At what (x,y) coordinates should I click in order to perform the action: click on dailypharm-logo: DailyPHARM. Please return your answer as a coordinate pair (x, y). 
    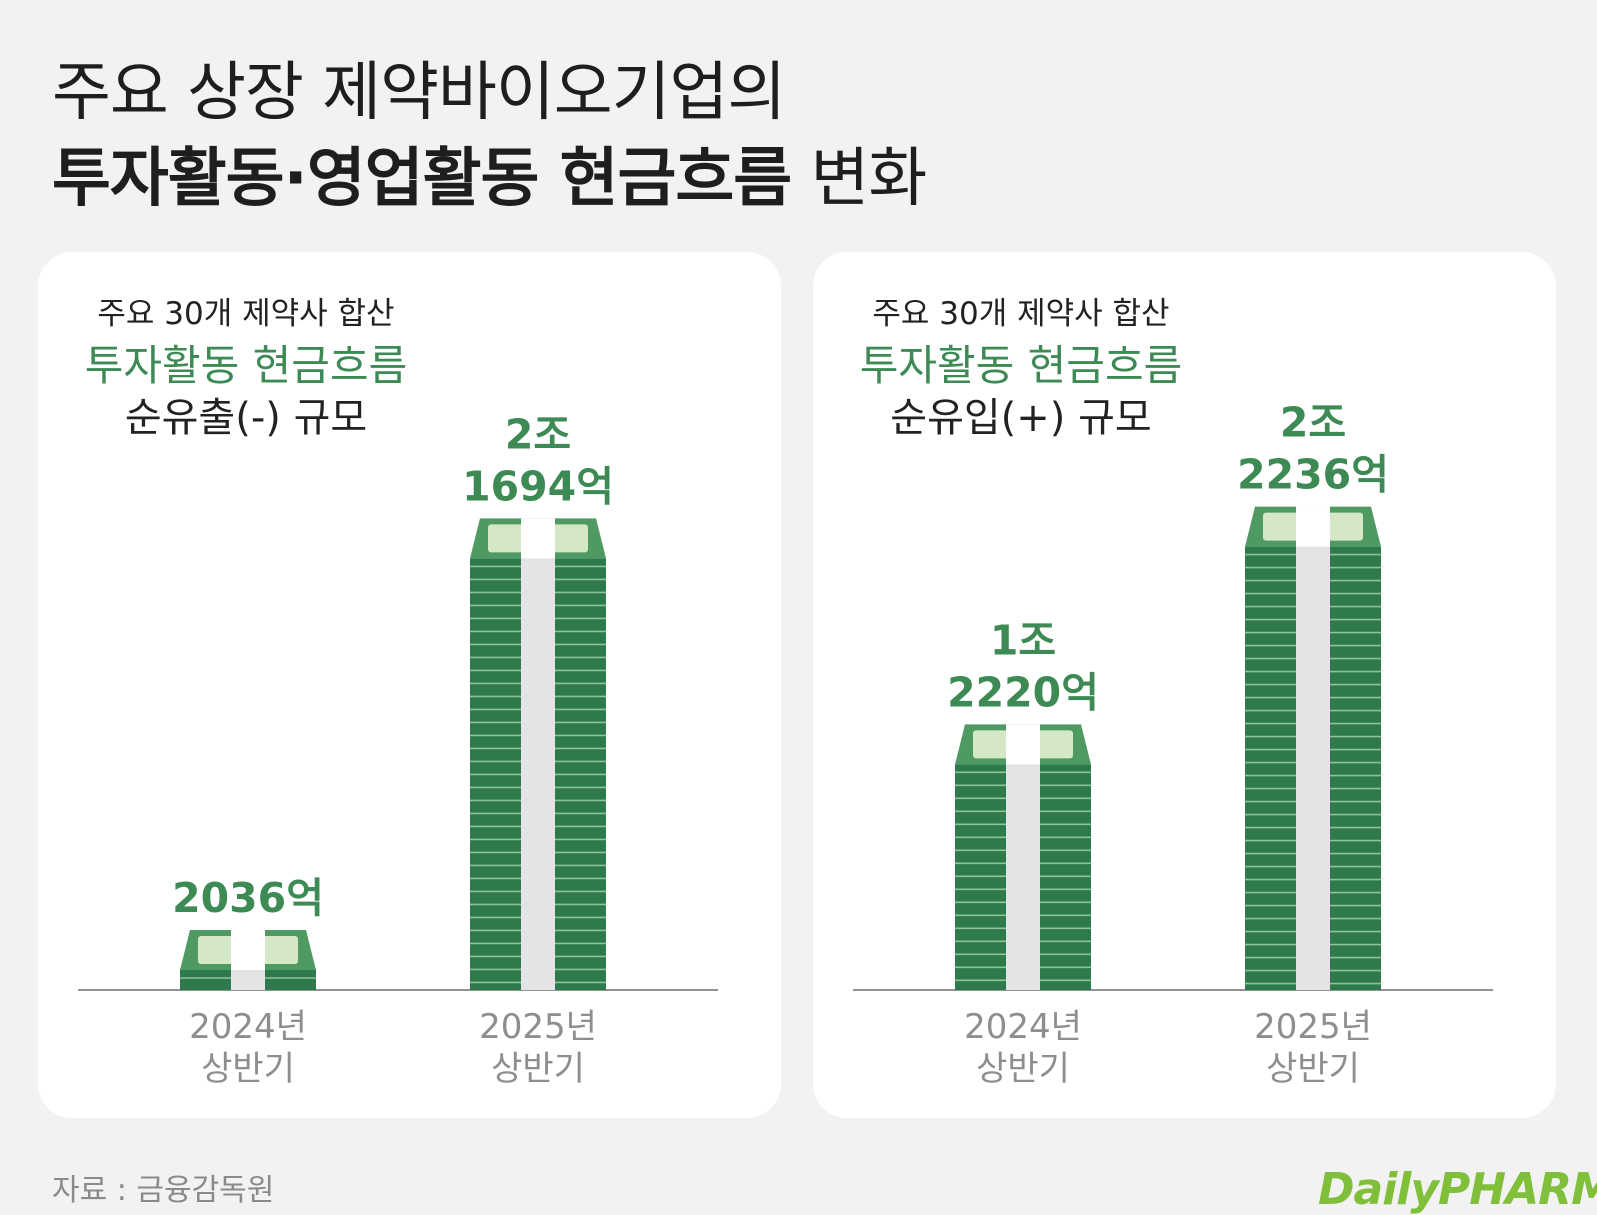
    Looking at the image, I should click on (1457, 1189).